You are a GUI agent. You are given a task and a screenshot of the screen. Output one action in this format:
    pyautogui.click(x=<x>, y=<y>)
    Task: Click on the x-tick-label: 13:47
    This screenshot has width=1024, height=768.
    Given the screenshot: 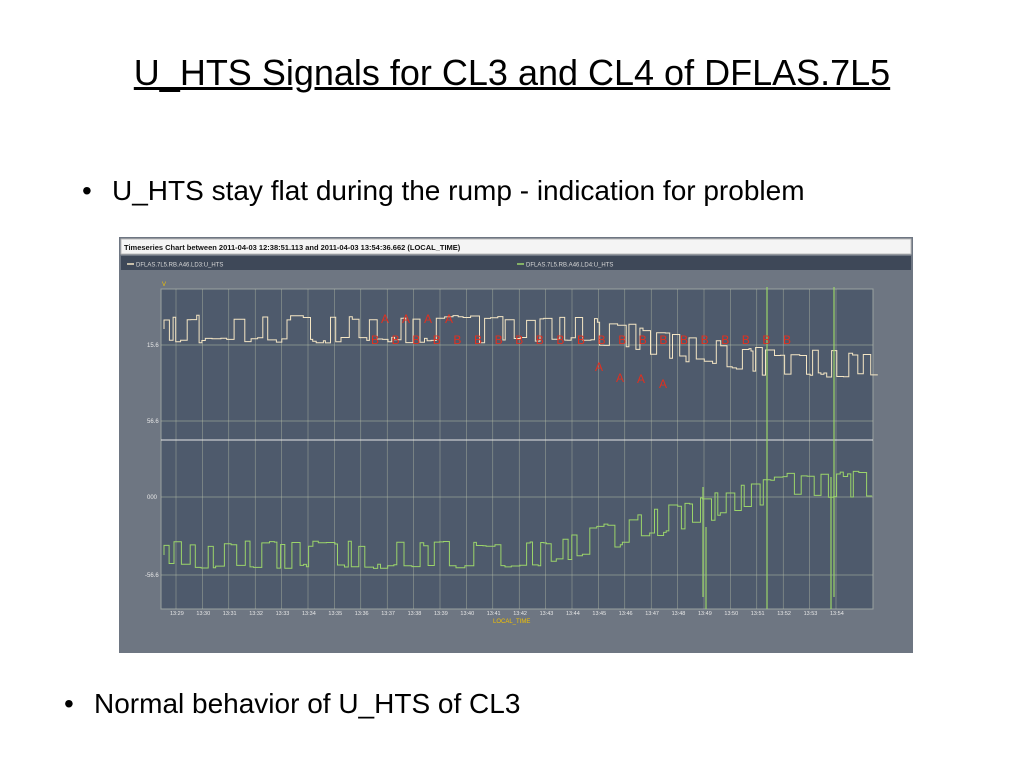 What is the action you would take?
    pyautogui.click(x=652, y=614)
    